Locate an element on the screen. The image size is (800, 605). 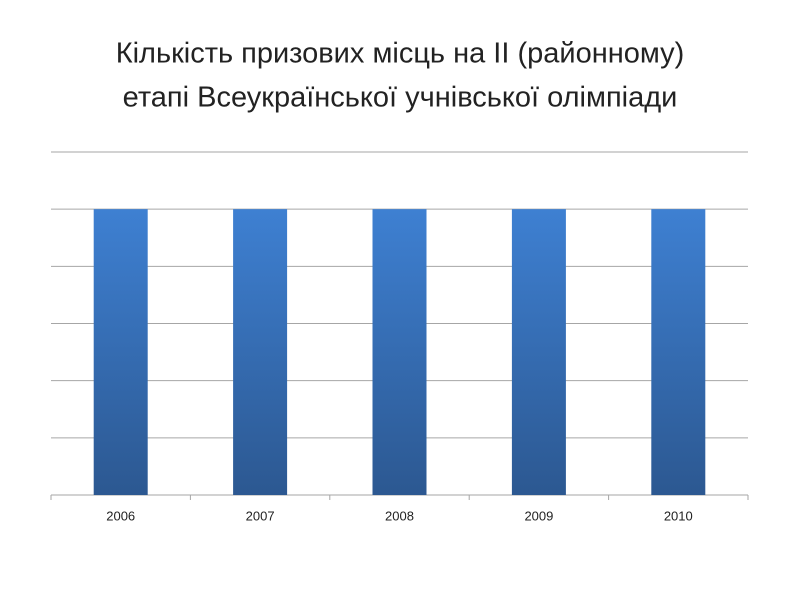
x-tick-label: 2009 is located at coordinates (538, 515).